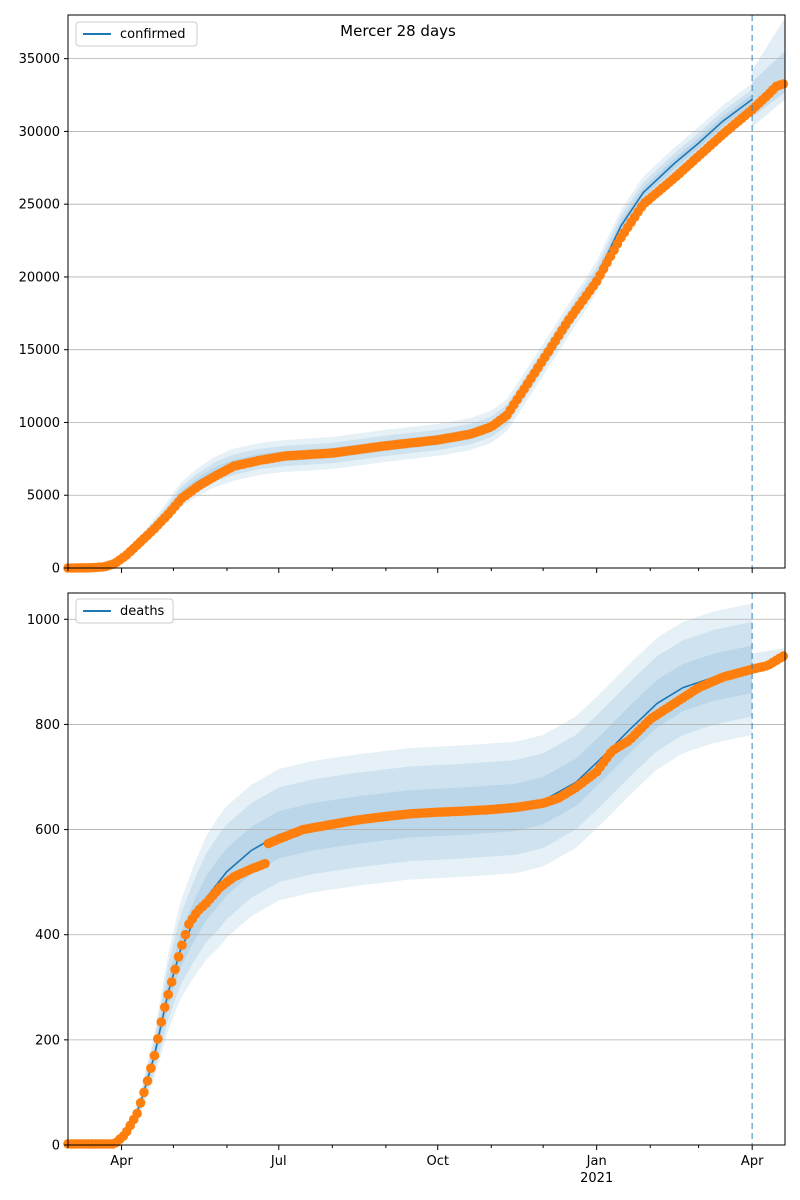 Image resolution: width=800 pixels, height=1200 pixels. I want to click on legend-entry-confirmed: confirmed, so click(153, 34).